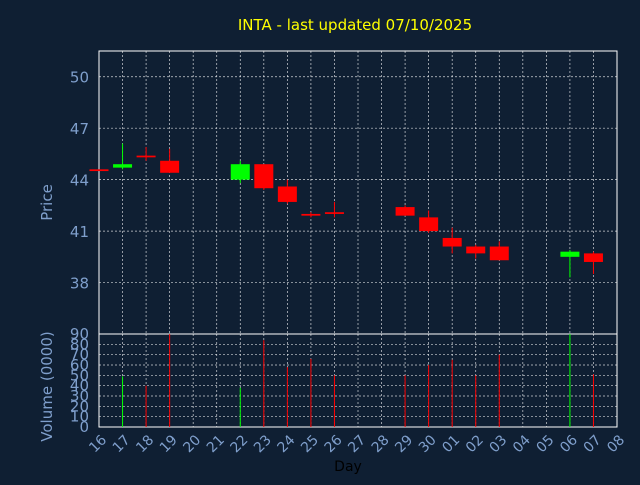 This screenshot has height=485, width=640. I want to click on price-y-ticks: 38 41 44 47 50, so click(79, 181).